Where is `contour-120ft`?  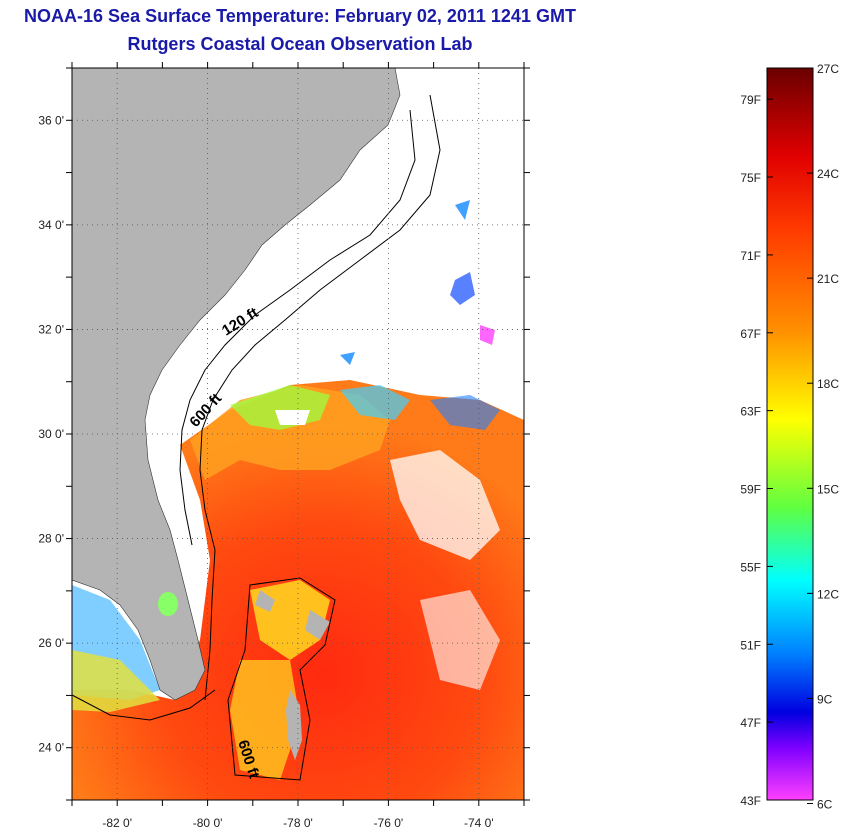
contour-120ft is located at coordinates (297, 327).